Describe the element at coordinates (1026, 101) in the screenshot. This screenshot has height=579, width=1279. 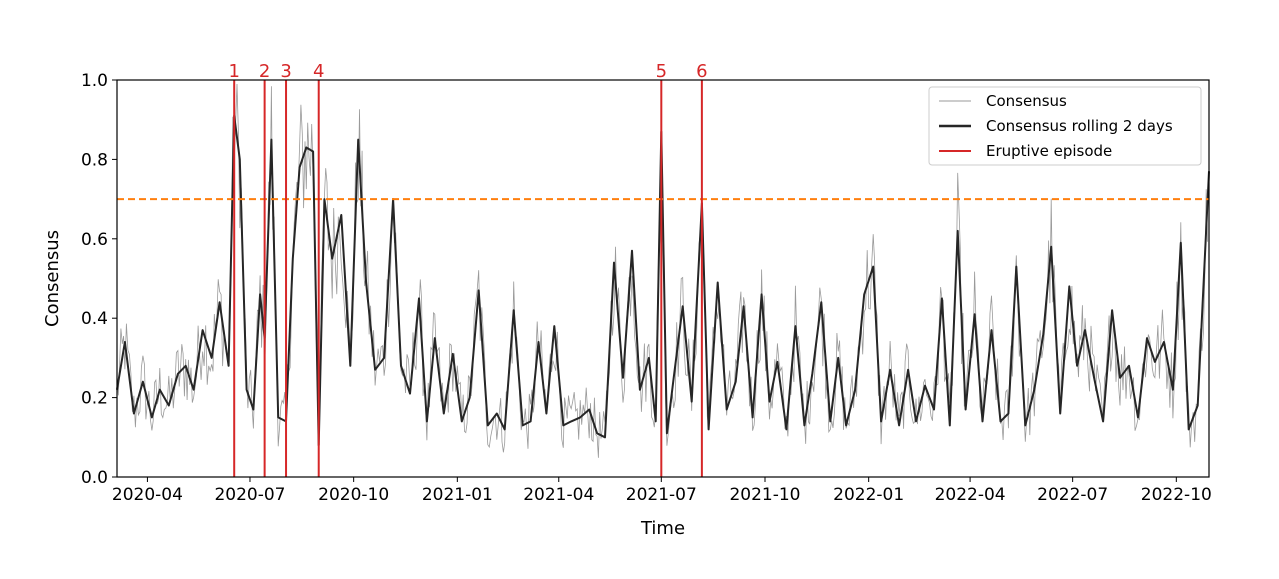
I see `legend-label-consensus: Consensus` at that location.